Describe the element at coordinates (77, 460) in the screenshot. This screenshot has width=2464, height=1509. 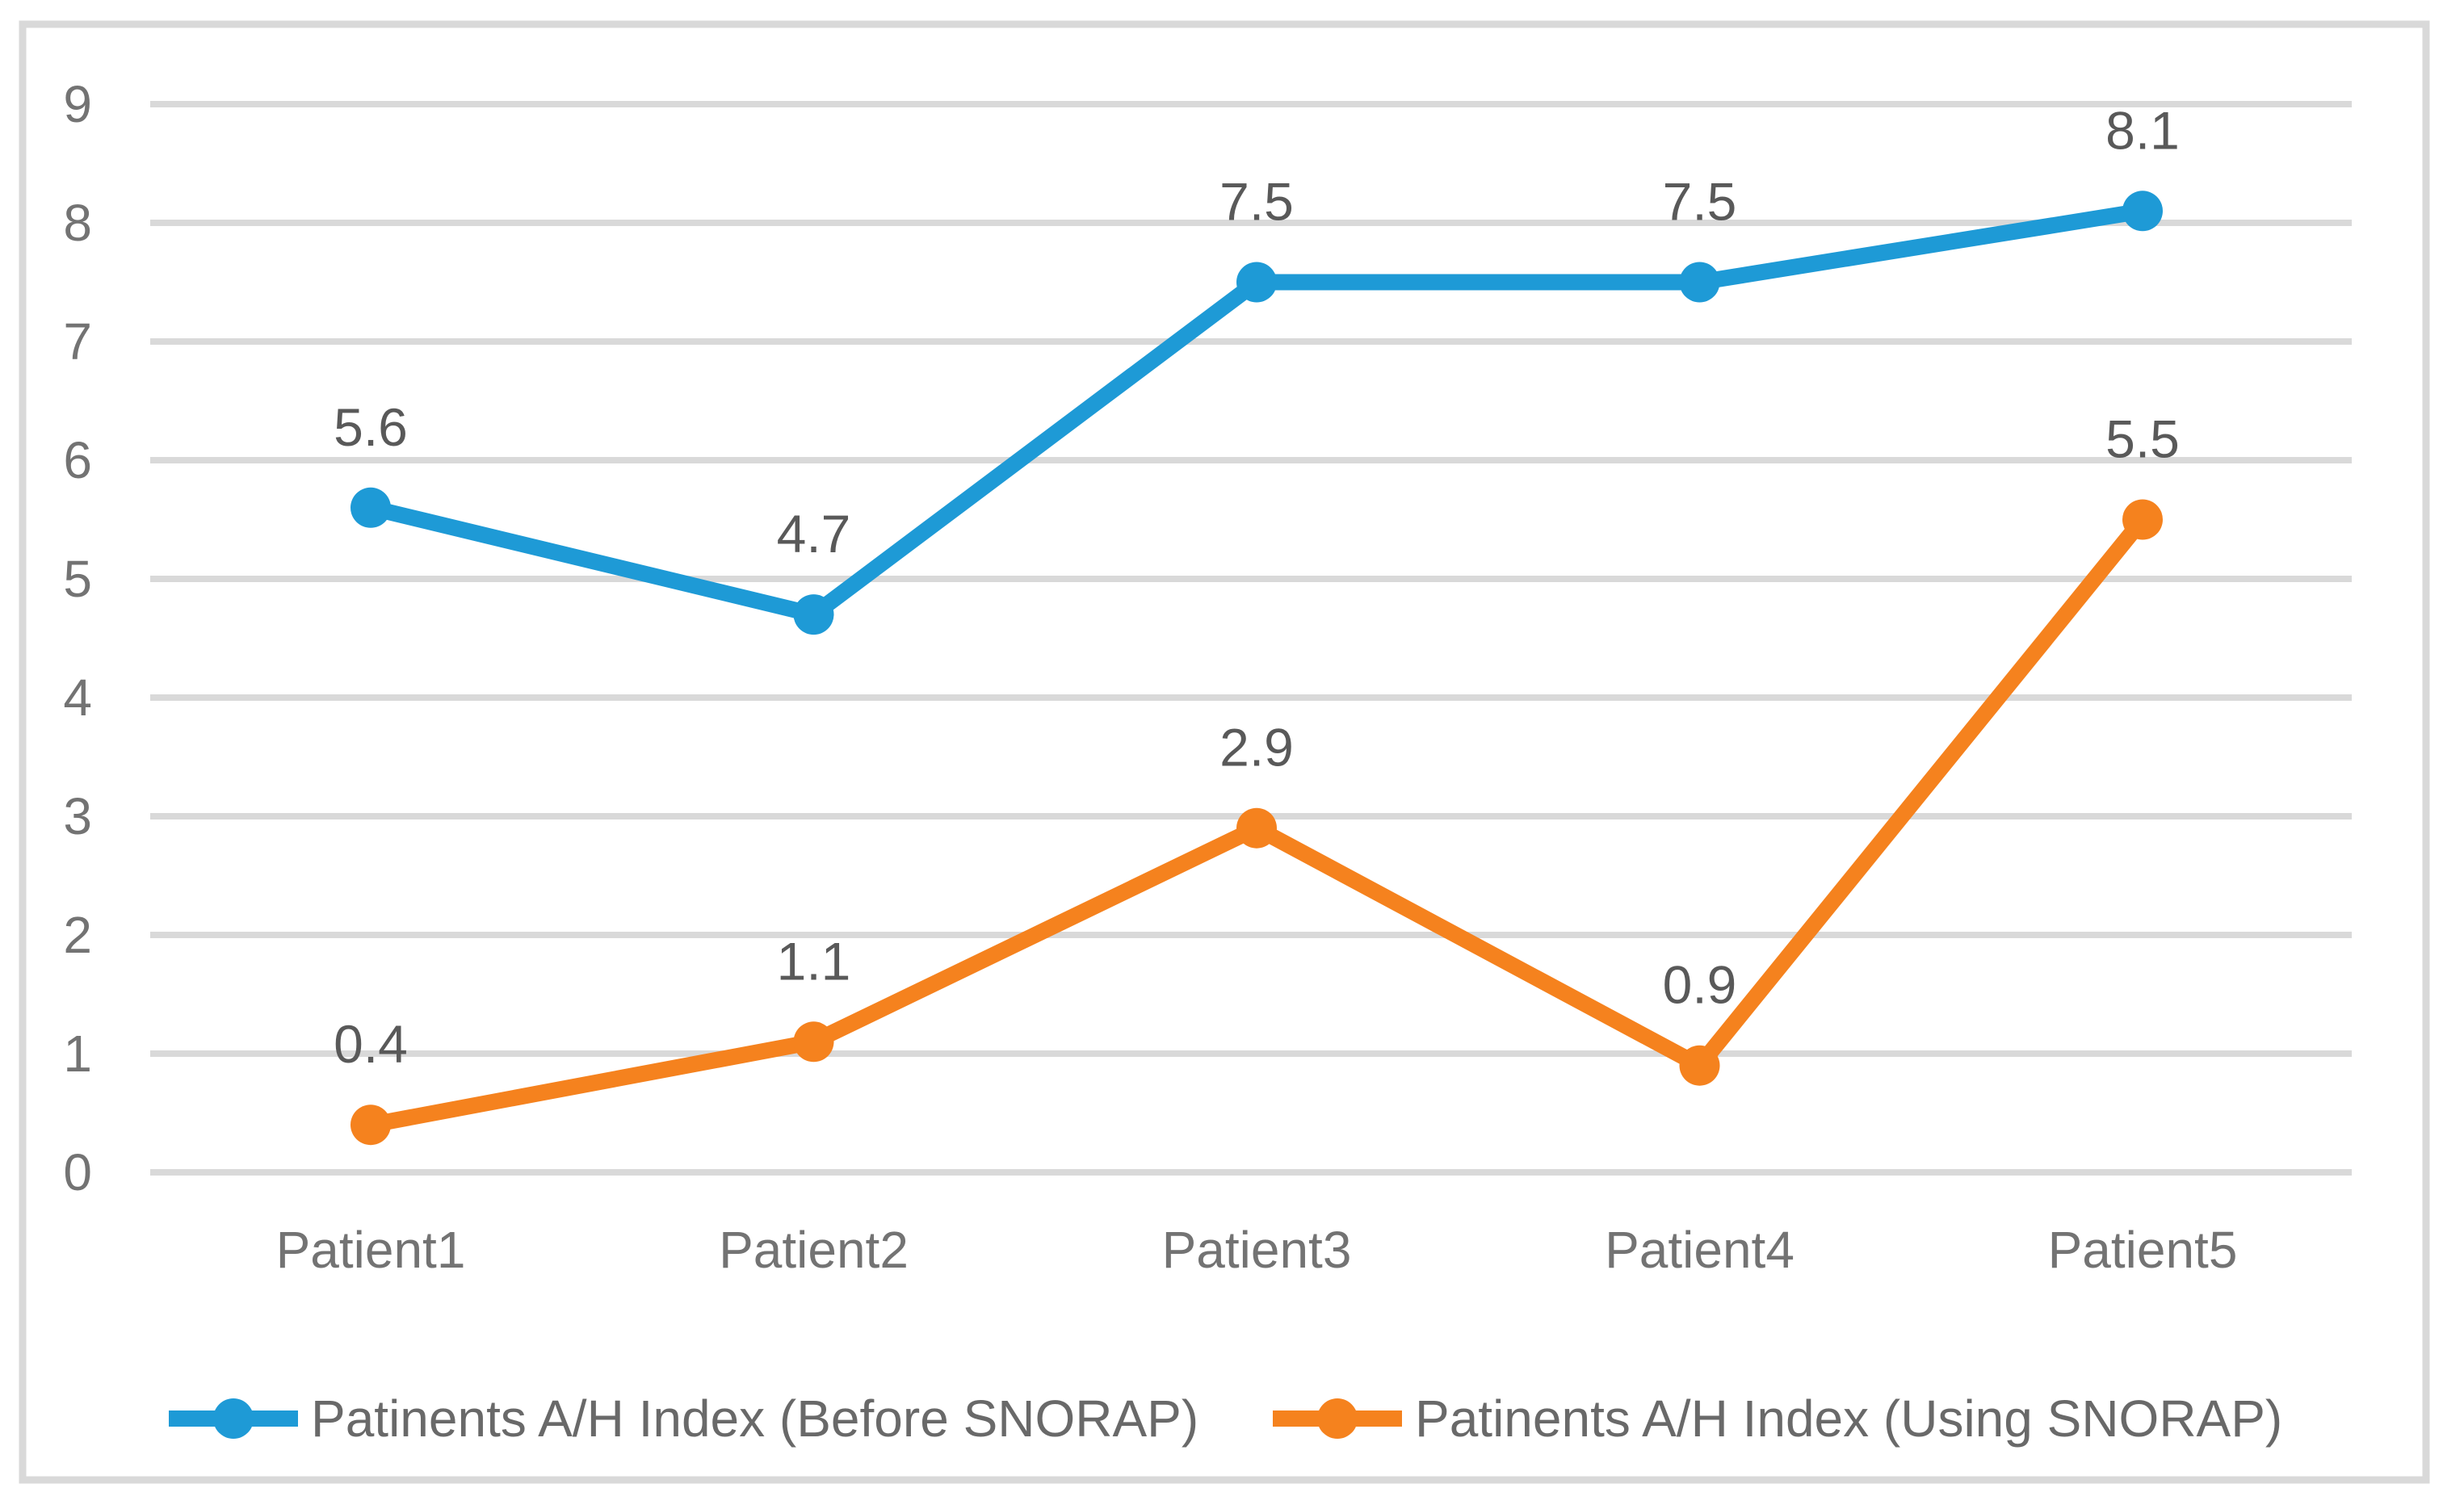
I see `y-tick-label: 6` at that location.